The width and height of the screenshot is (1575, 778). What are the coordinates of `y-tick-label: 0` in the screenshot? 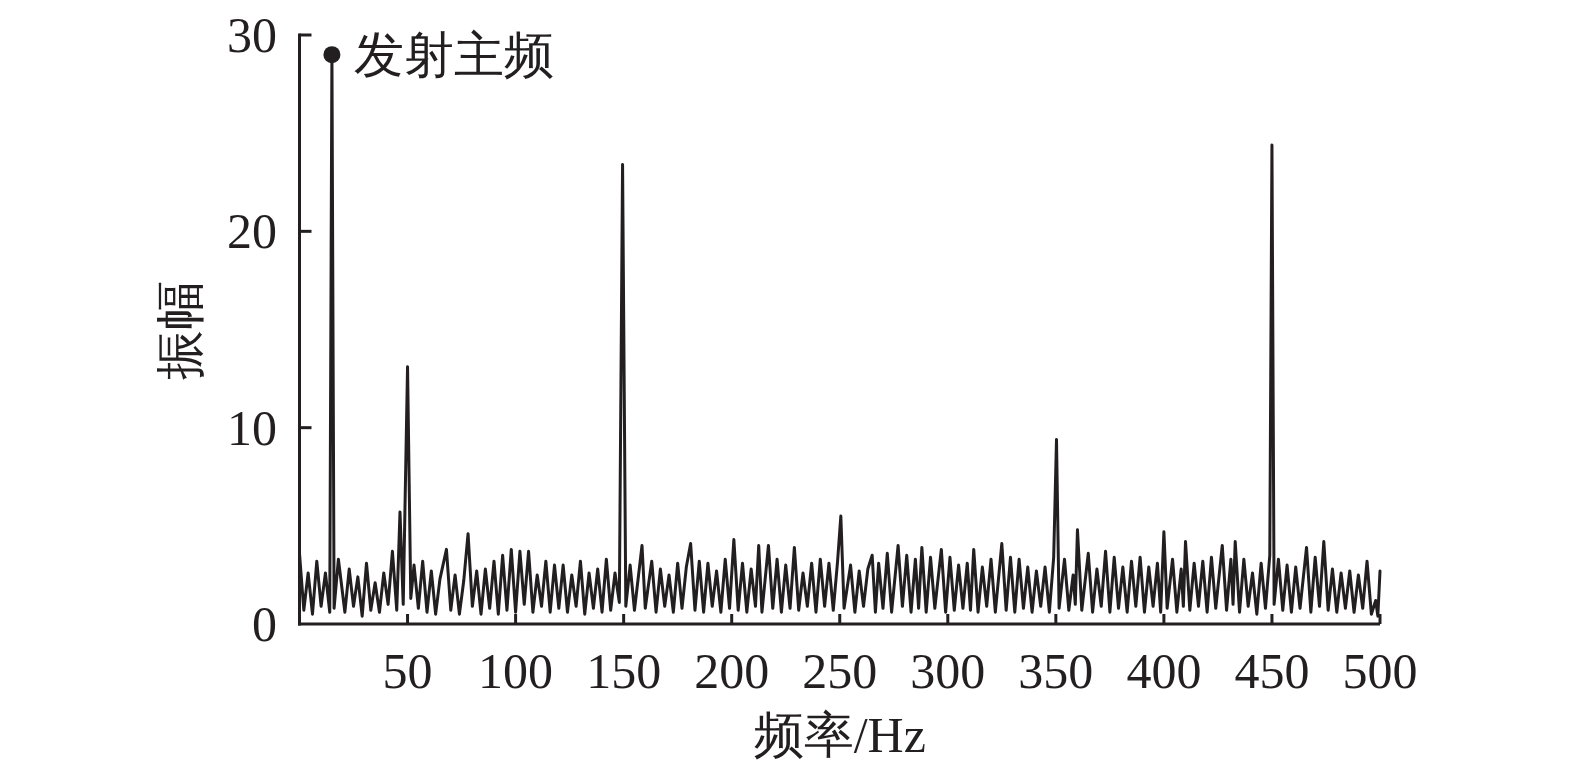 It's located at (264, 624).